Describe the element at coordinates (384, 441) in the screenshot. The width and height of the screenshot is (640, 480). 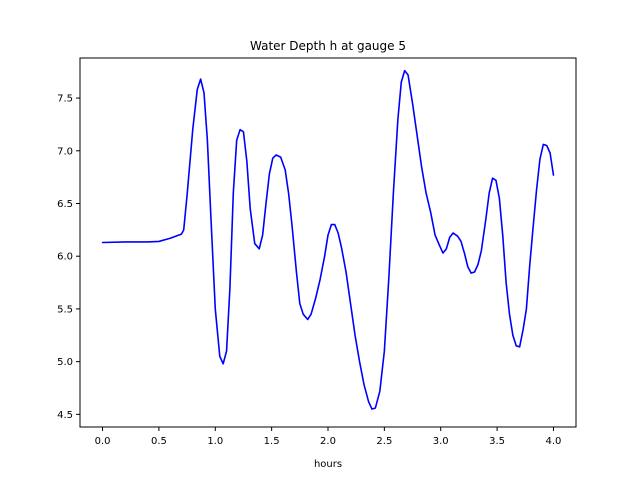
I see `x-tick-label: 2.5` at that location.